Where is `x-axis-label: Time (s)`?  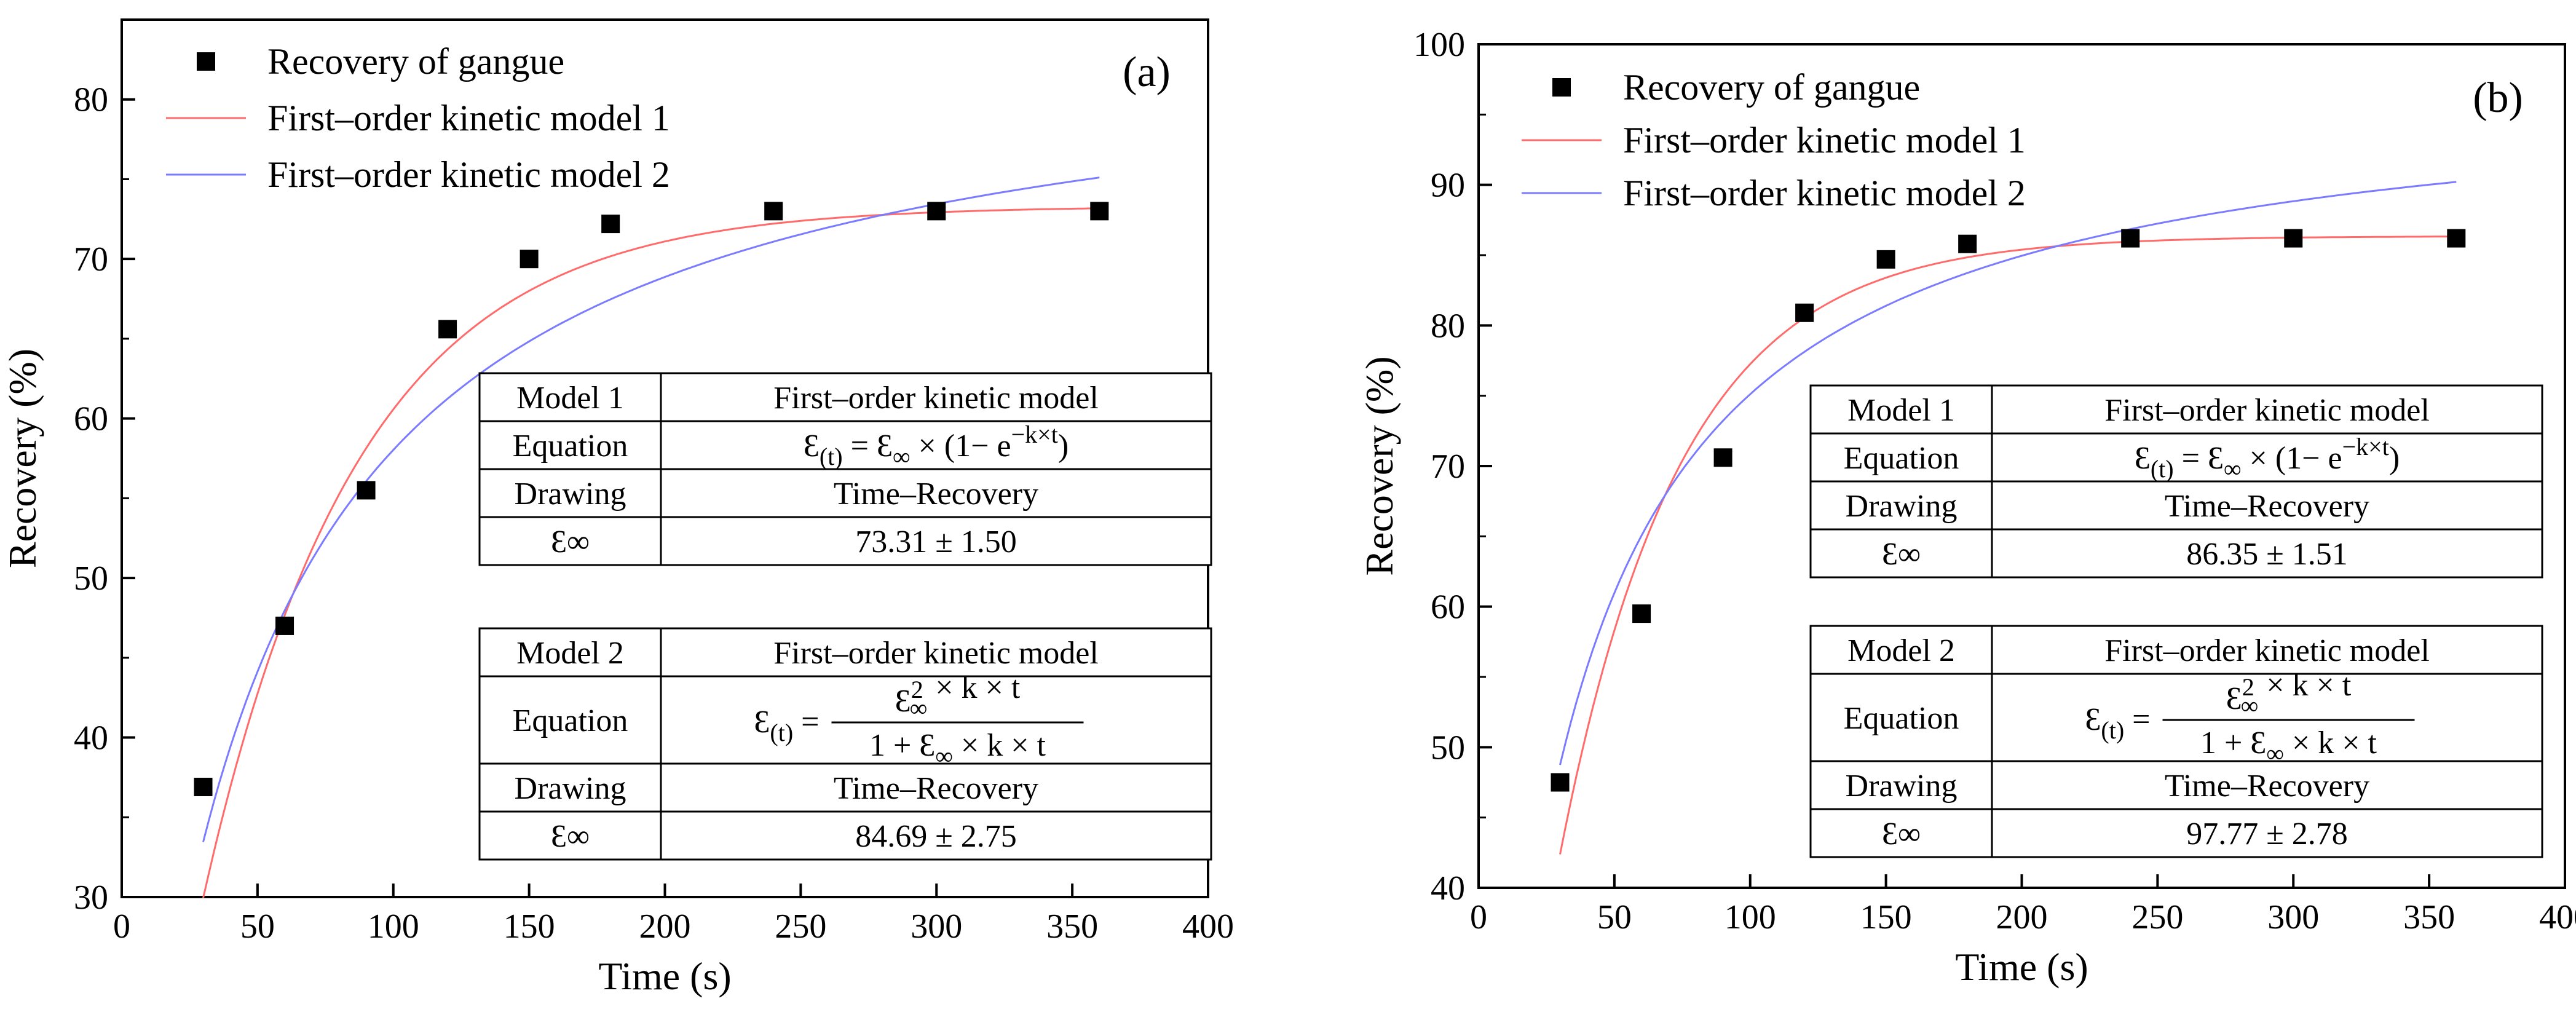
x-axis-label: Time (s) is located at coordinates (2021, 967).